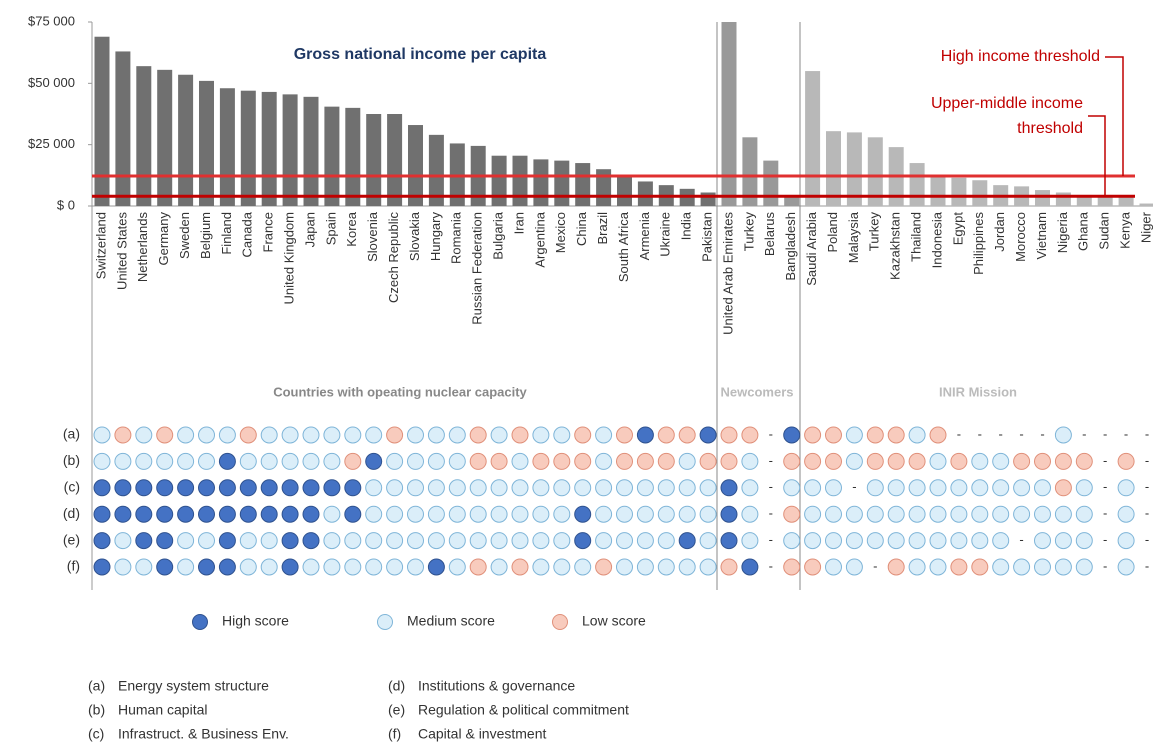 The width and height of the screenshot is (1153, 749). What do you see at coordinates (874, 232) in the screenshot?
I see `x-tick-label: Turkey` at bounding box center [874, 232].